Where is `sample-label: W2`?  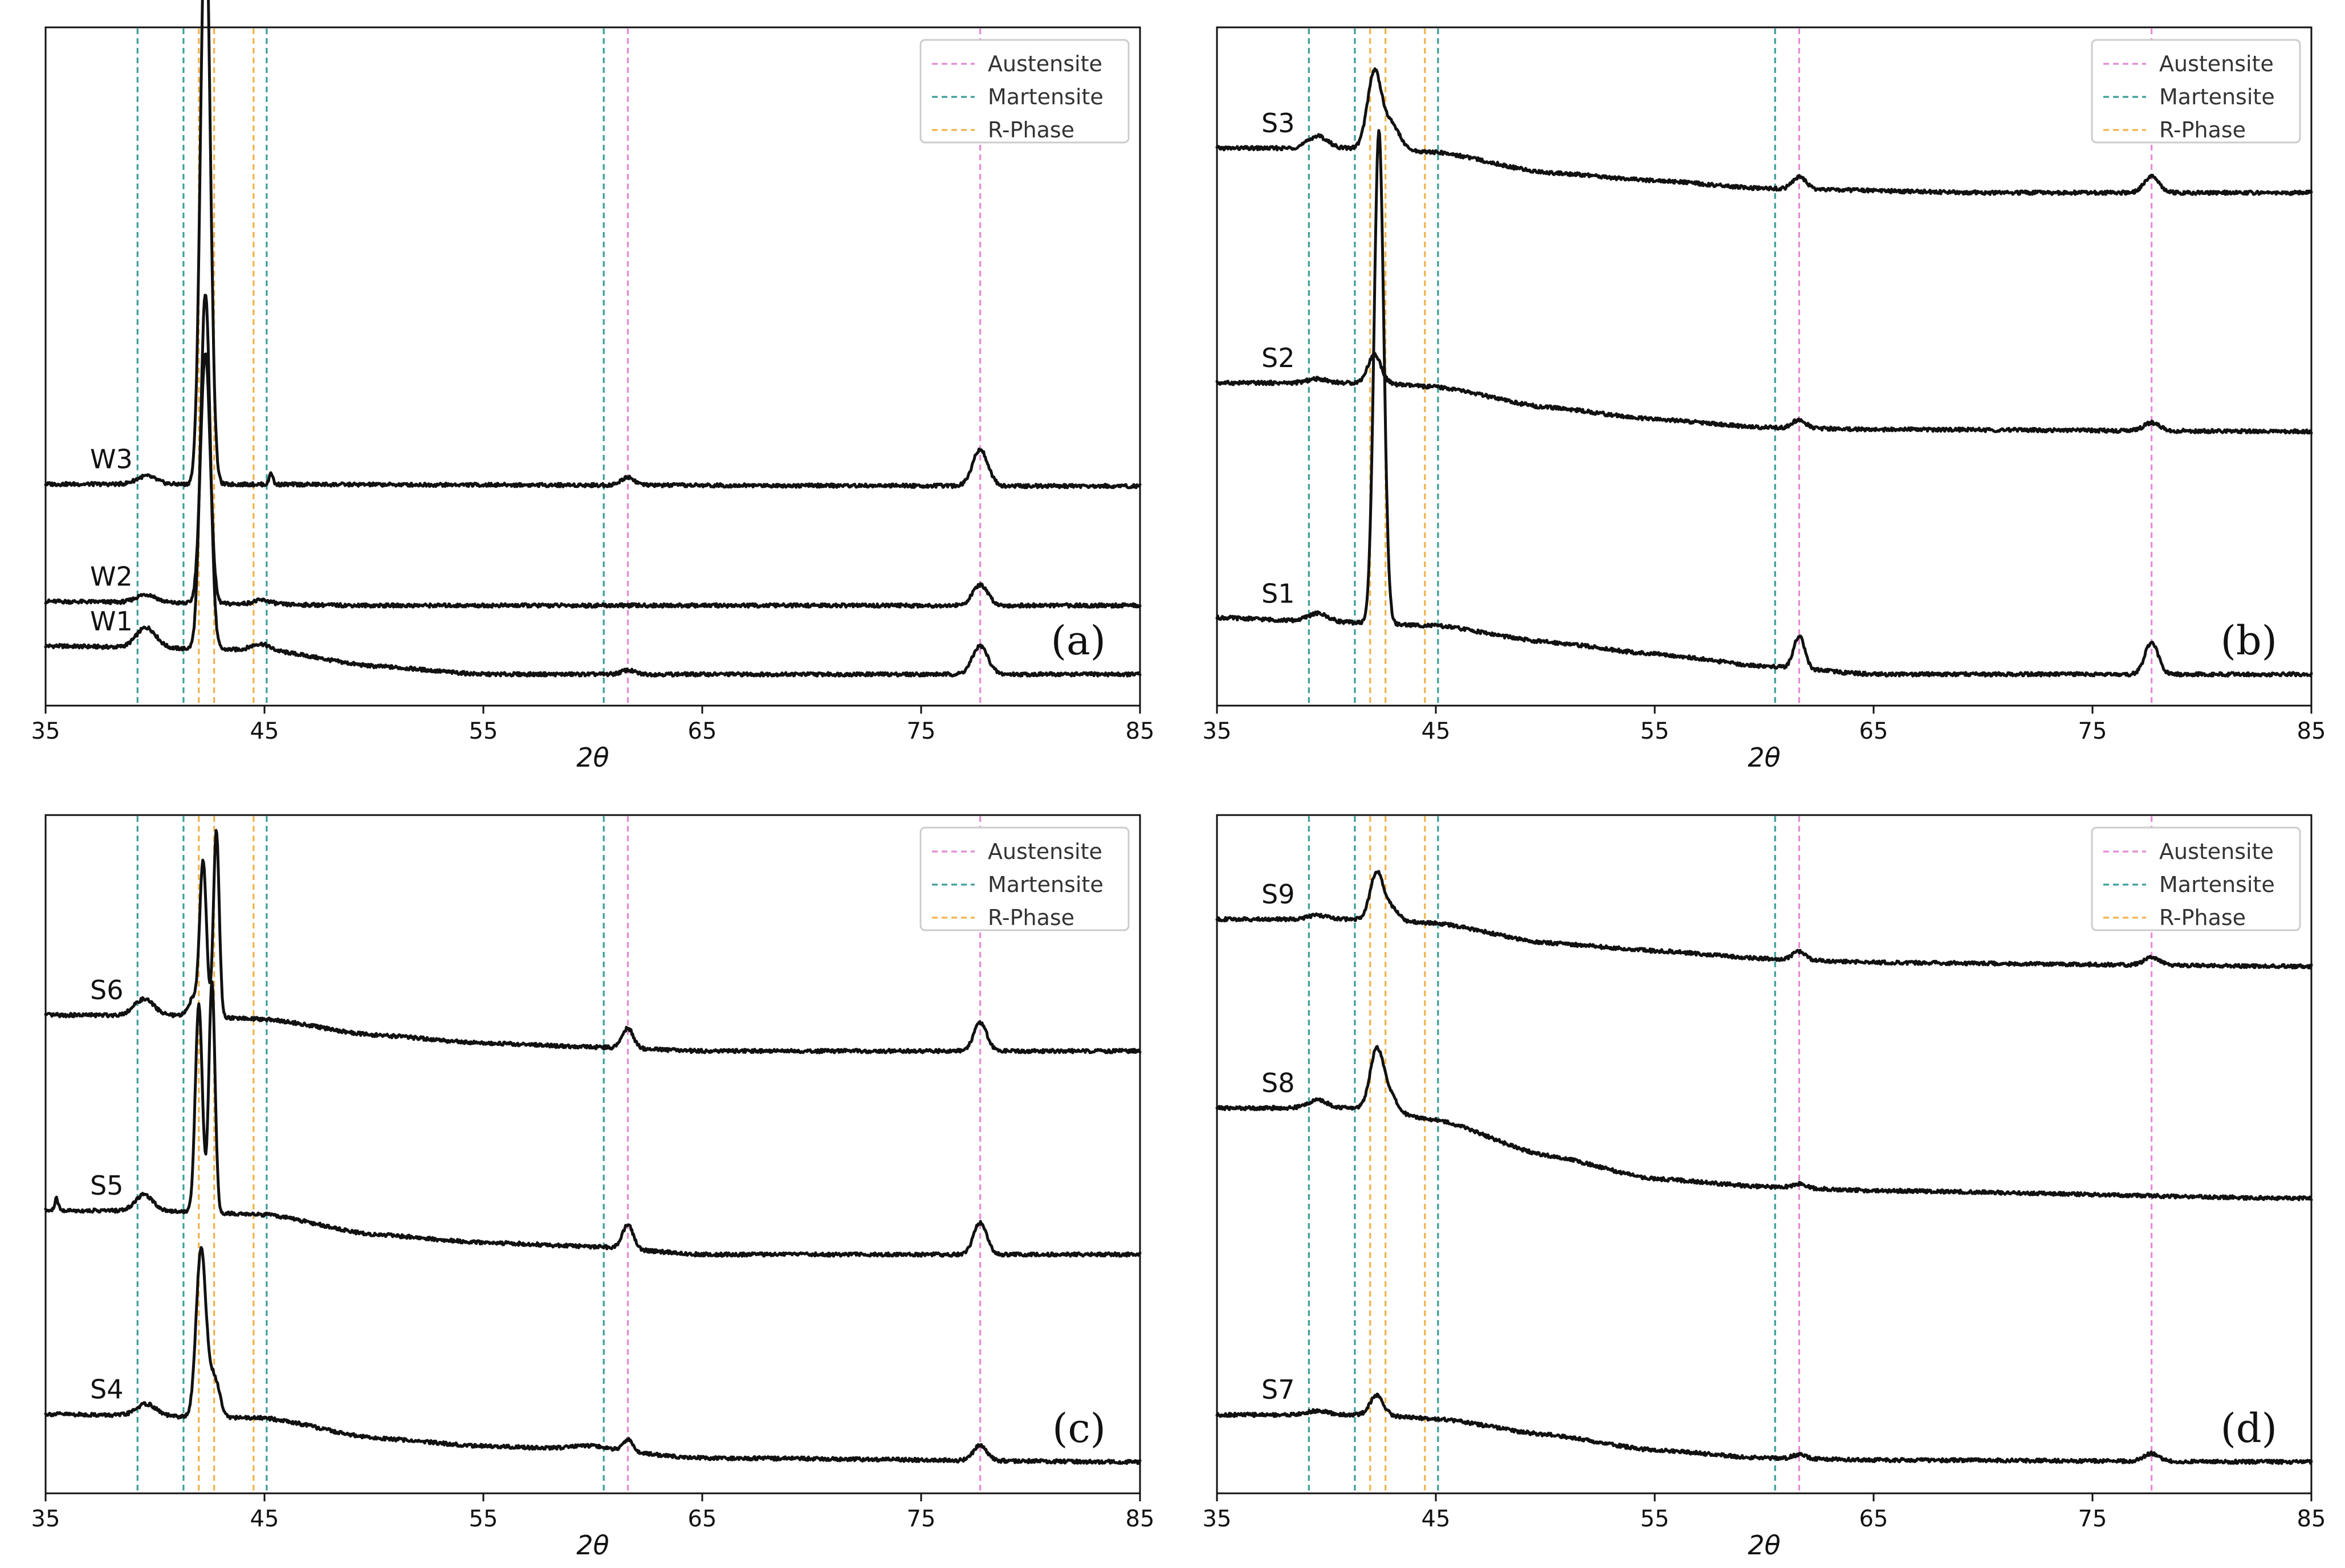 sample-label: W2 is located at coordinates (112, 576).